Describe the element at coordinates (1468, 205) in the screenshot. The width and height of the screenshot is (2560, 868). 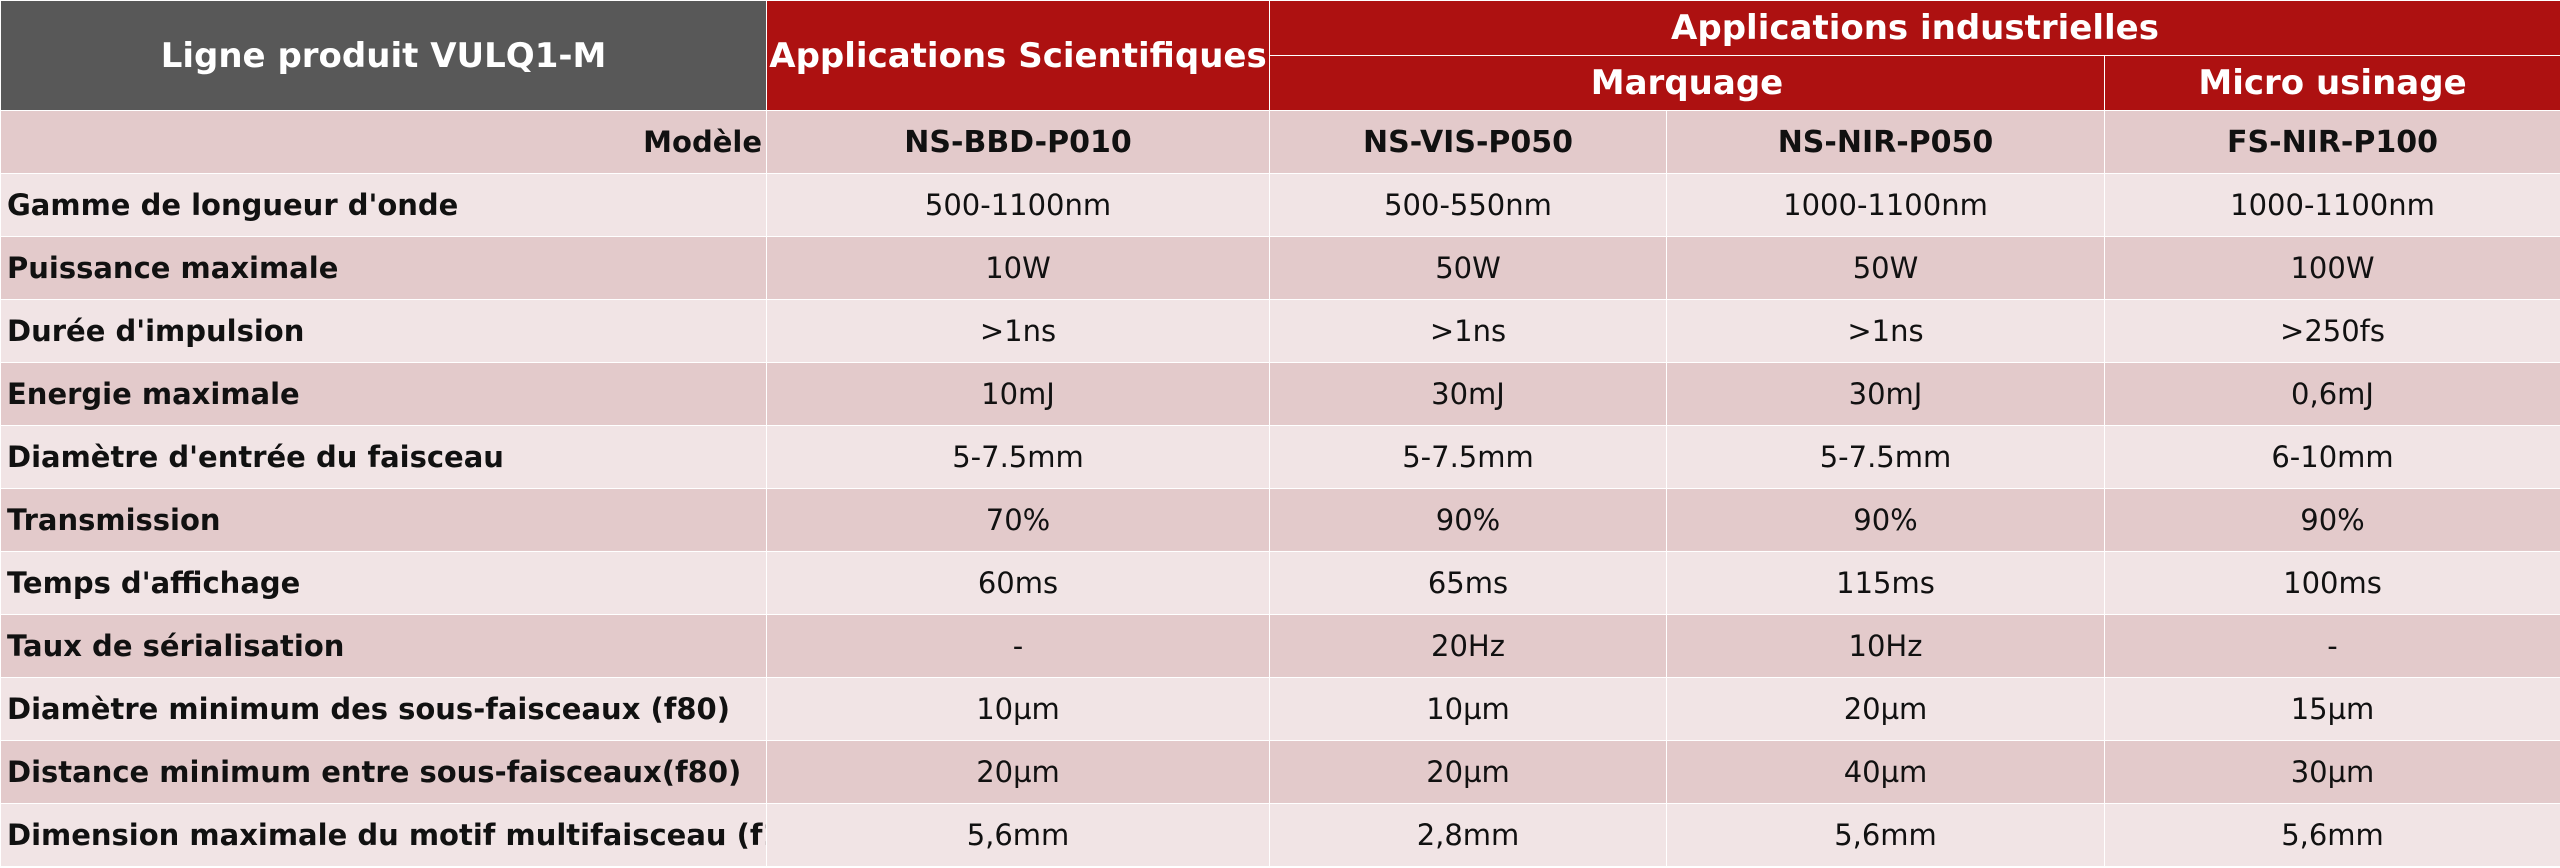
I see `value-cell: 500-550nm` at that location.